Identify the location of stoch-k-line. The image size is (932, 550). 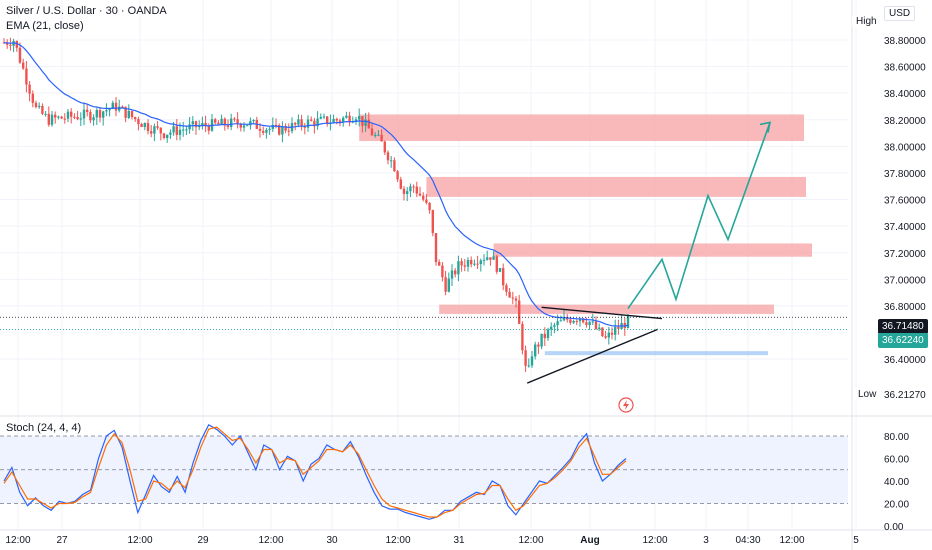
(315, 471).